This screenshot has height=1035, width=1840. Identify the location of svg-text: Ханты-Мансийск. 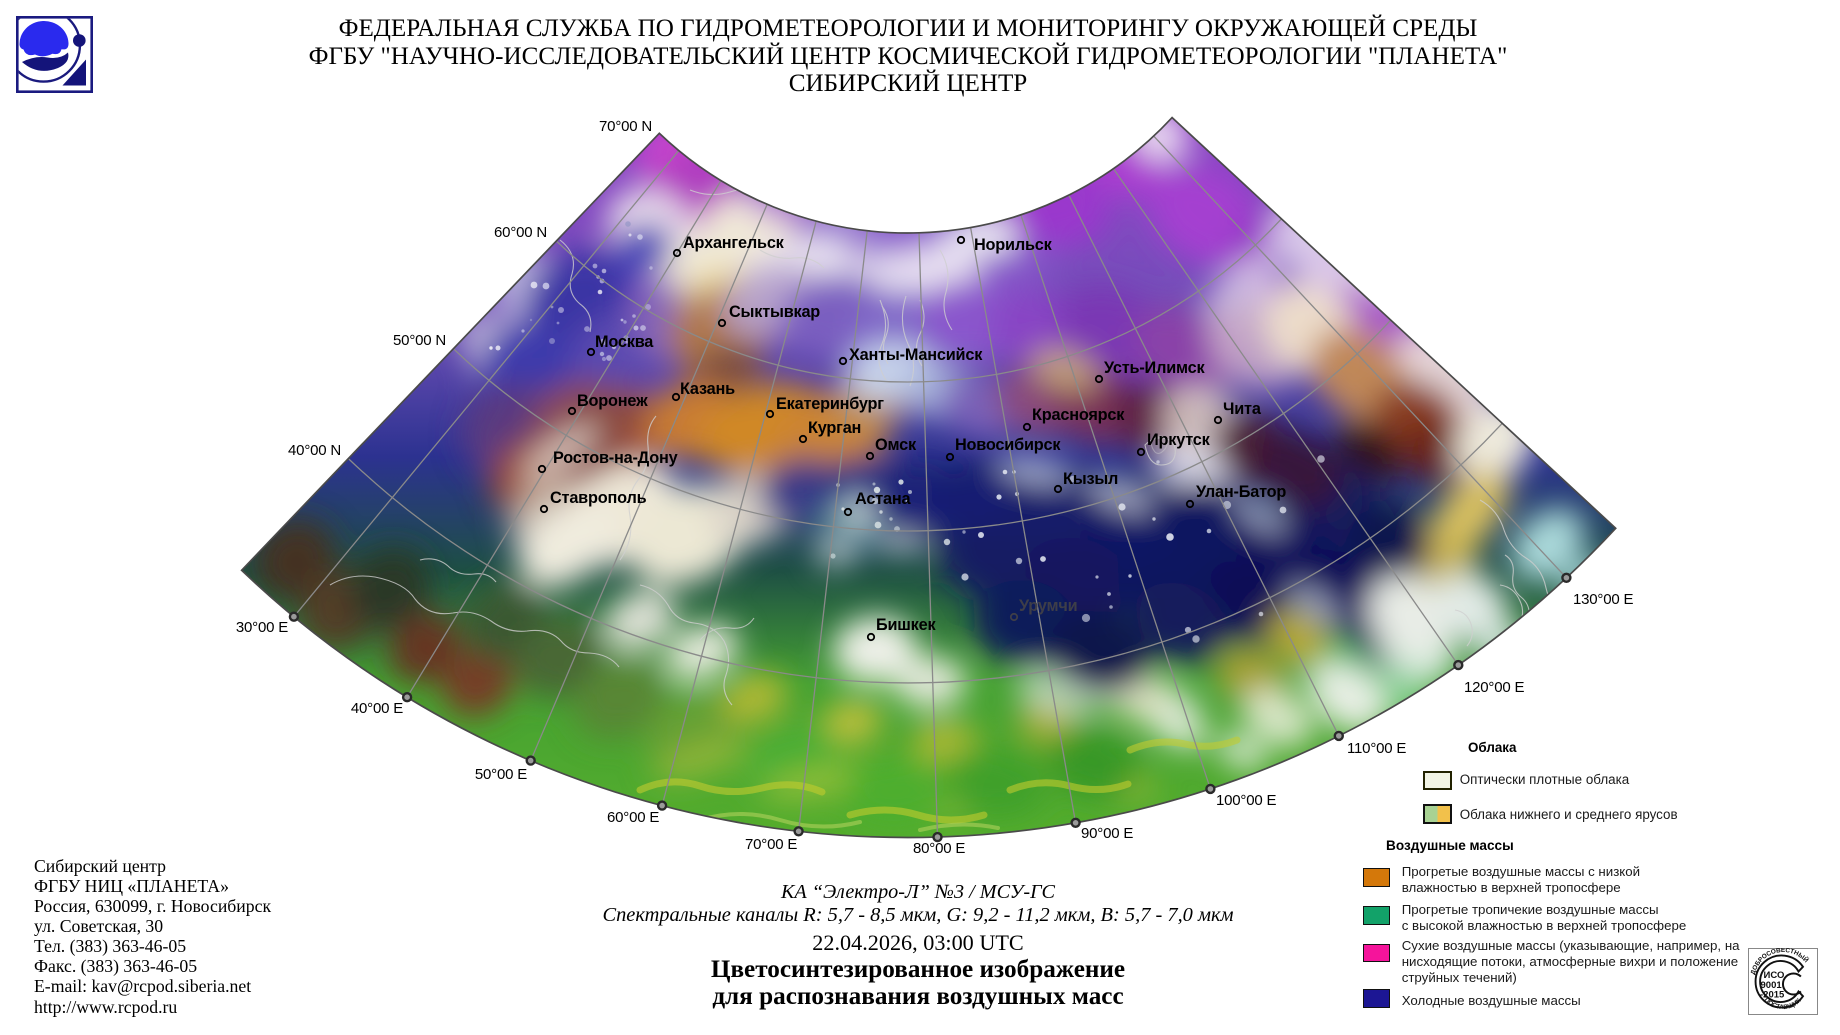
(916, 355).